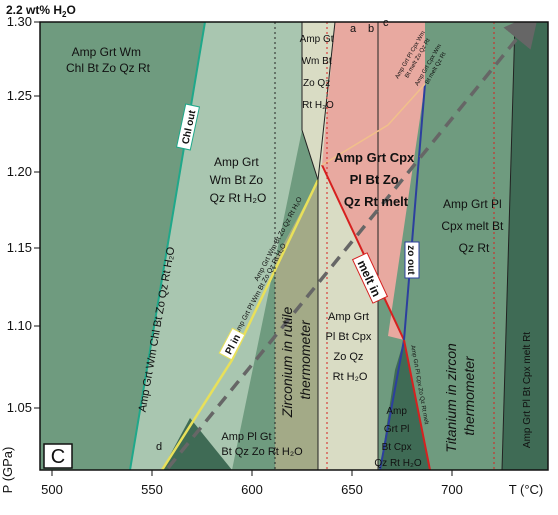  I want to click on far-right-field, so click(525, 246).